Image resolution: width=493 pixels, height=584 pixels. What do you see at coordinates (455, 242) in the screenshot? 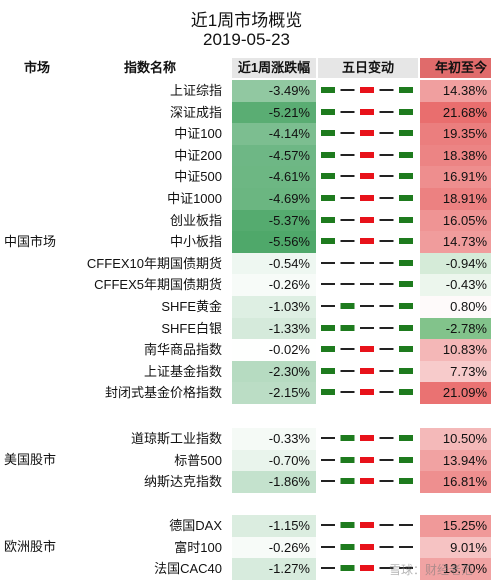
I see `ytd-change: 14.73%` at bounding box center [455, 242].